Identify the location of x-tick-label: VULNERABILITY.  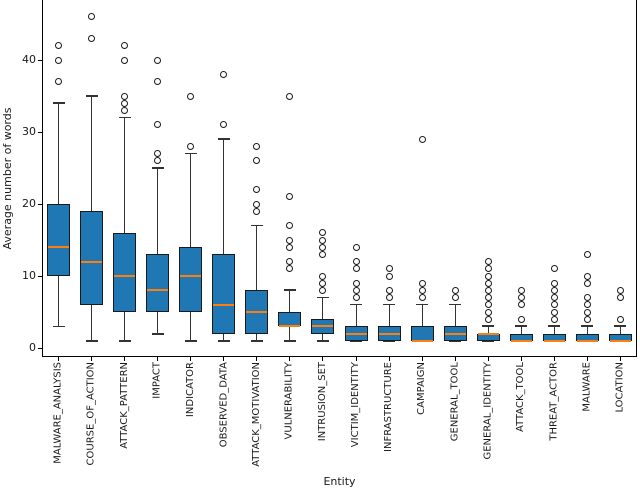
(289, 401).